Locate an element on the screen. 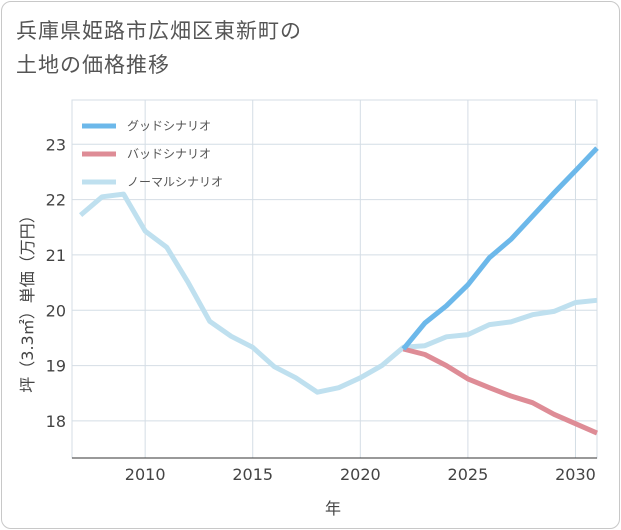 The width and height of the screenshot is (621, 530). page-title: 兵庫県姫路市広畑区東新町の 土地の価格推移 is located at coordinates (159, 48).